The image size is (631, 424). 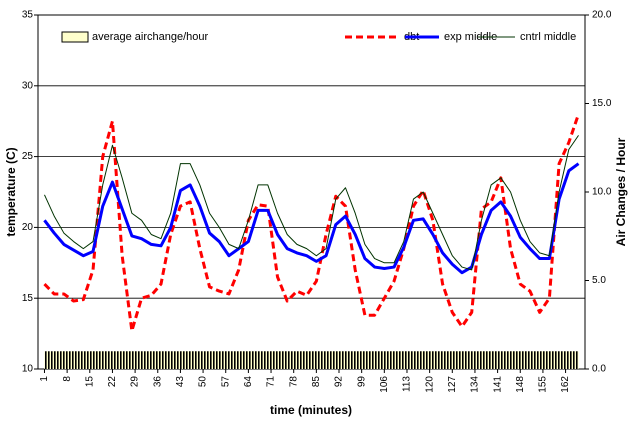 What do you see at coordinates (602, 15) in the screenshot?
I see `y2-tick-label: 20.0` at bounding box center [602, 15].